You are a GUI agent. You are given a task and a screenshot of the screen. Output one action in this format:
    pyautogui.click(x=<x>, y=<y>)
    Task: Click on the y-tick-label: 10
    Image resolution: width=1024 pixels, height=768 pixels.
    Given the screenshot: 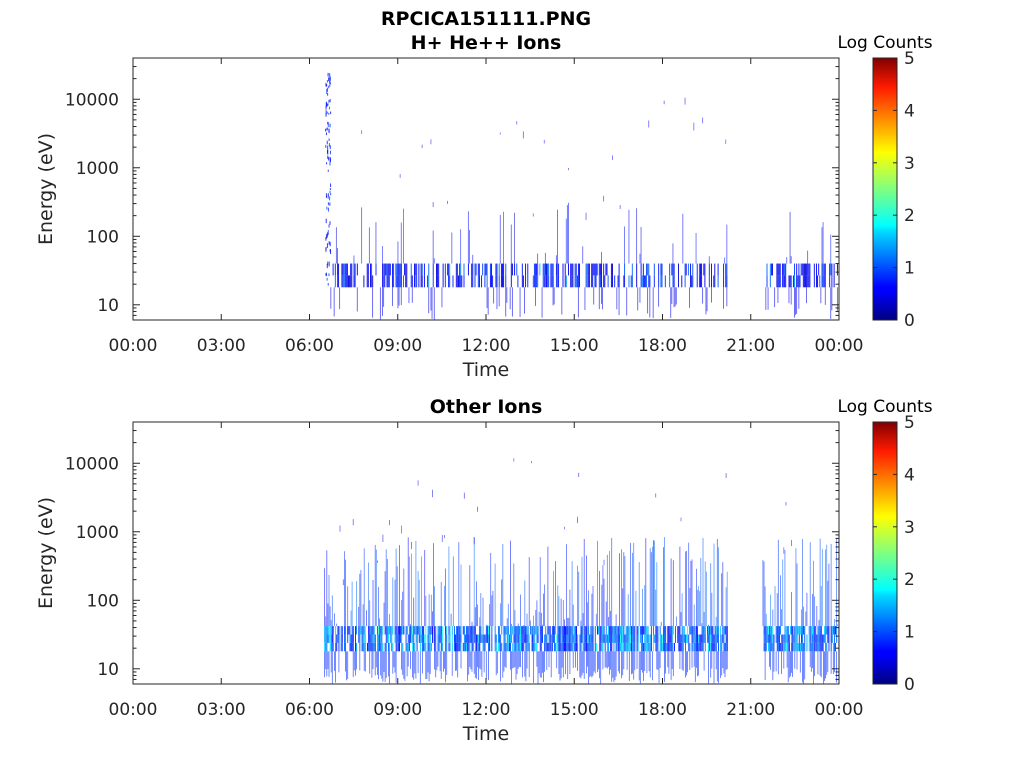 What is the action you would take?
    pyautogui.click(x=108, y=306)
    